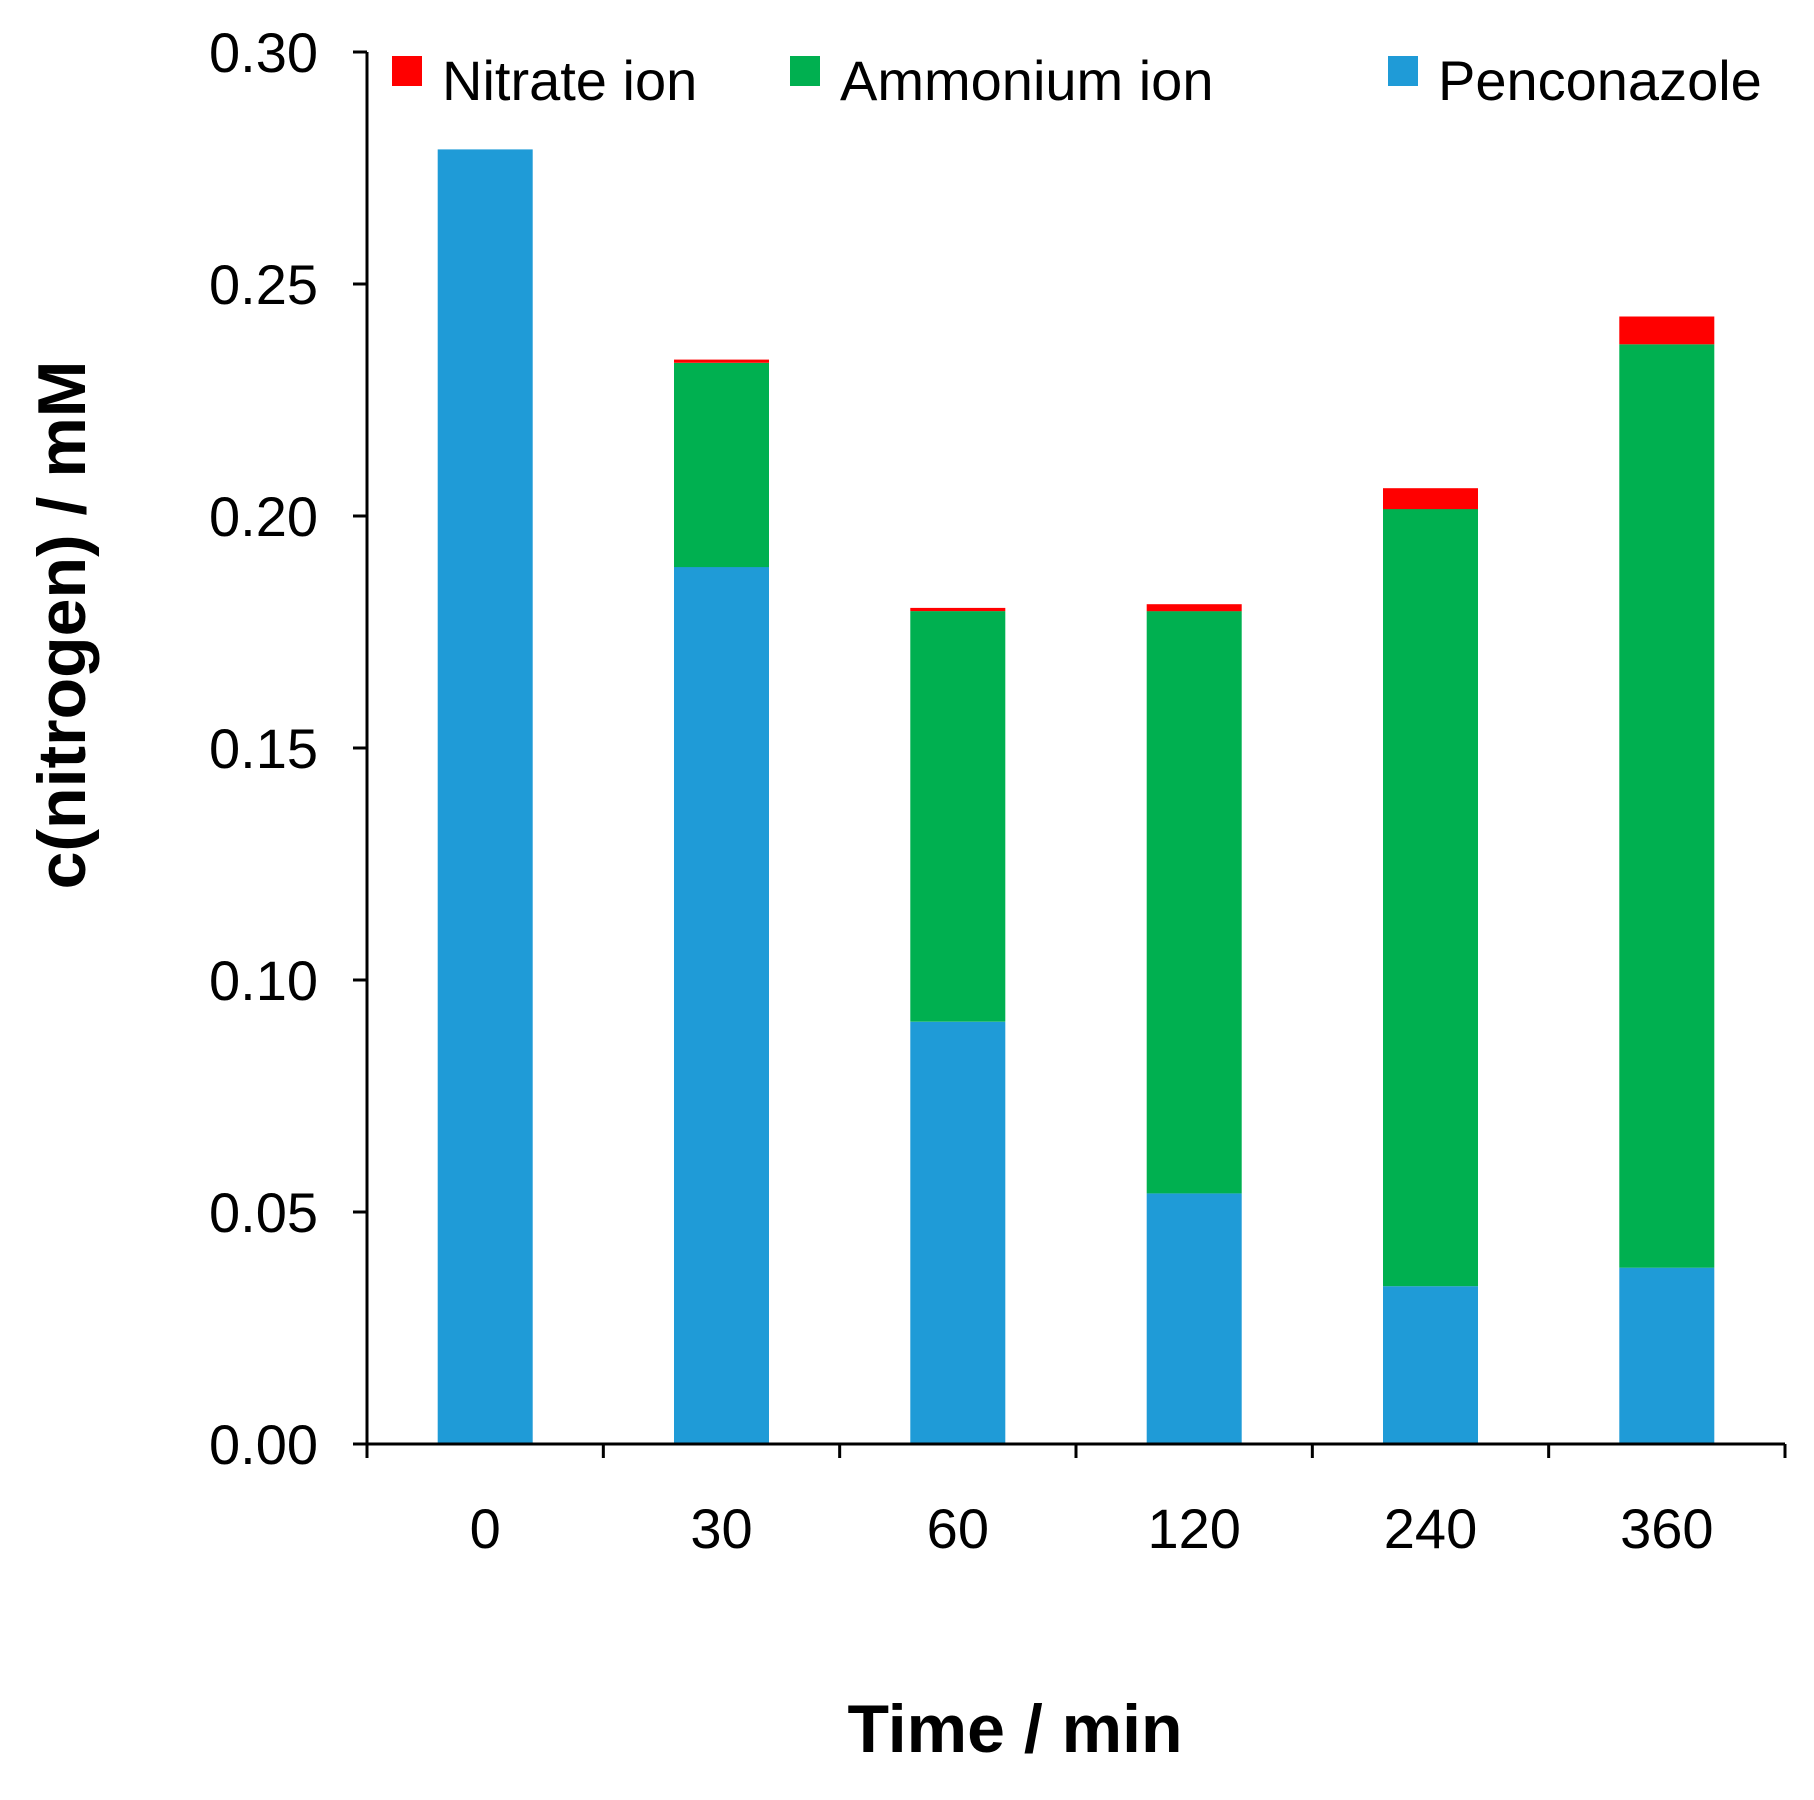 This screenshot has height=1800, width=1814. What do you see at coordinates (263, 748) in the screenshot?
I see `y-tick-label: 0.15` at bounding box center [263, 748].